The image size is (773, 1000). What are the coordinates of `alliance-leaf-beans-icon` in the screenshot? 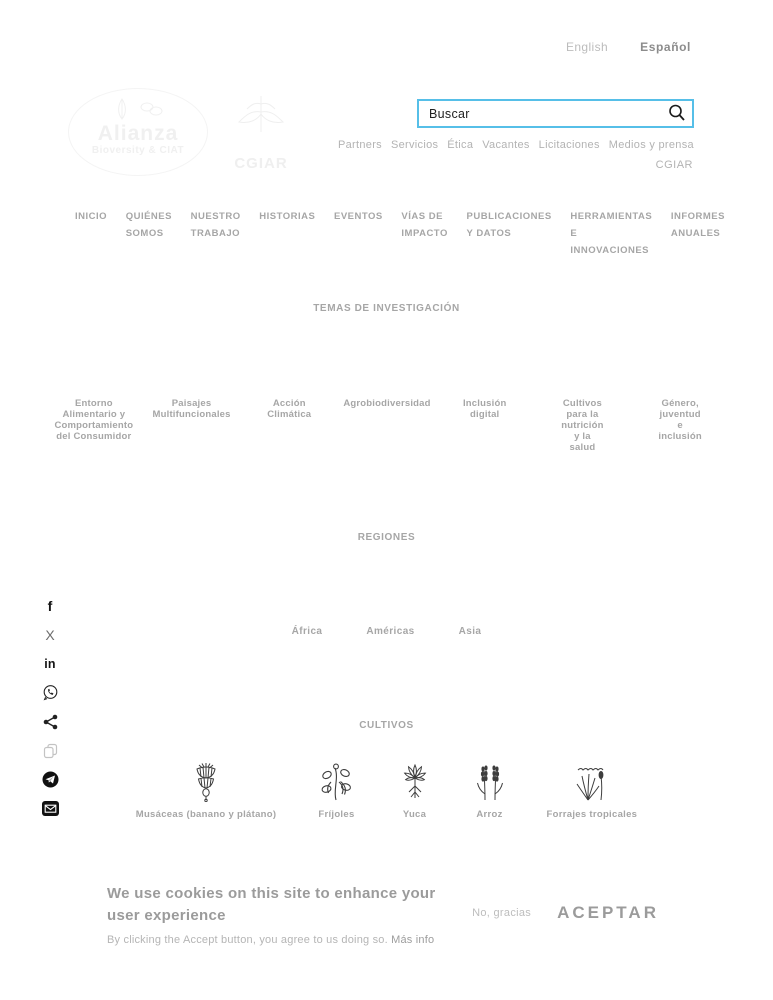 It's located at (138, 110).